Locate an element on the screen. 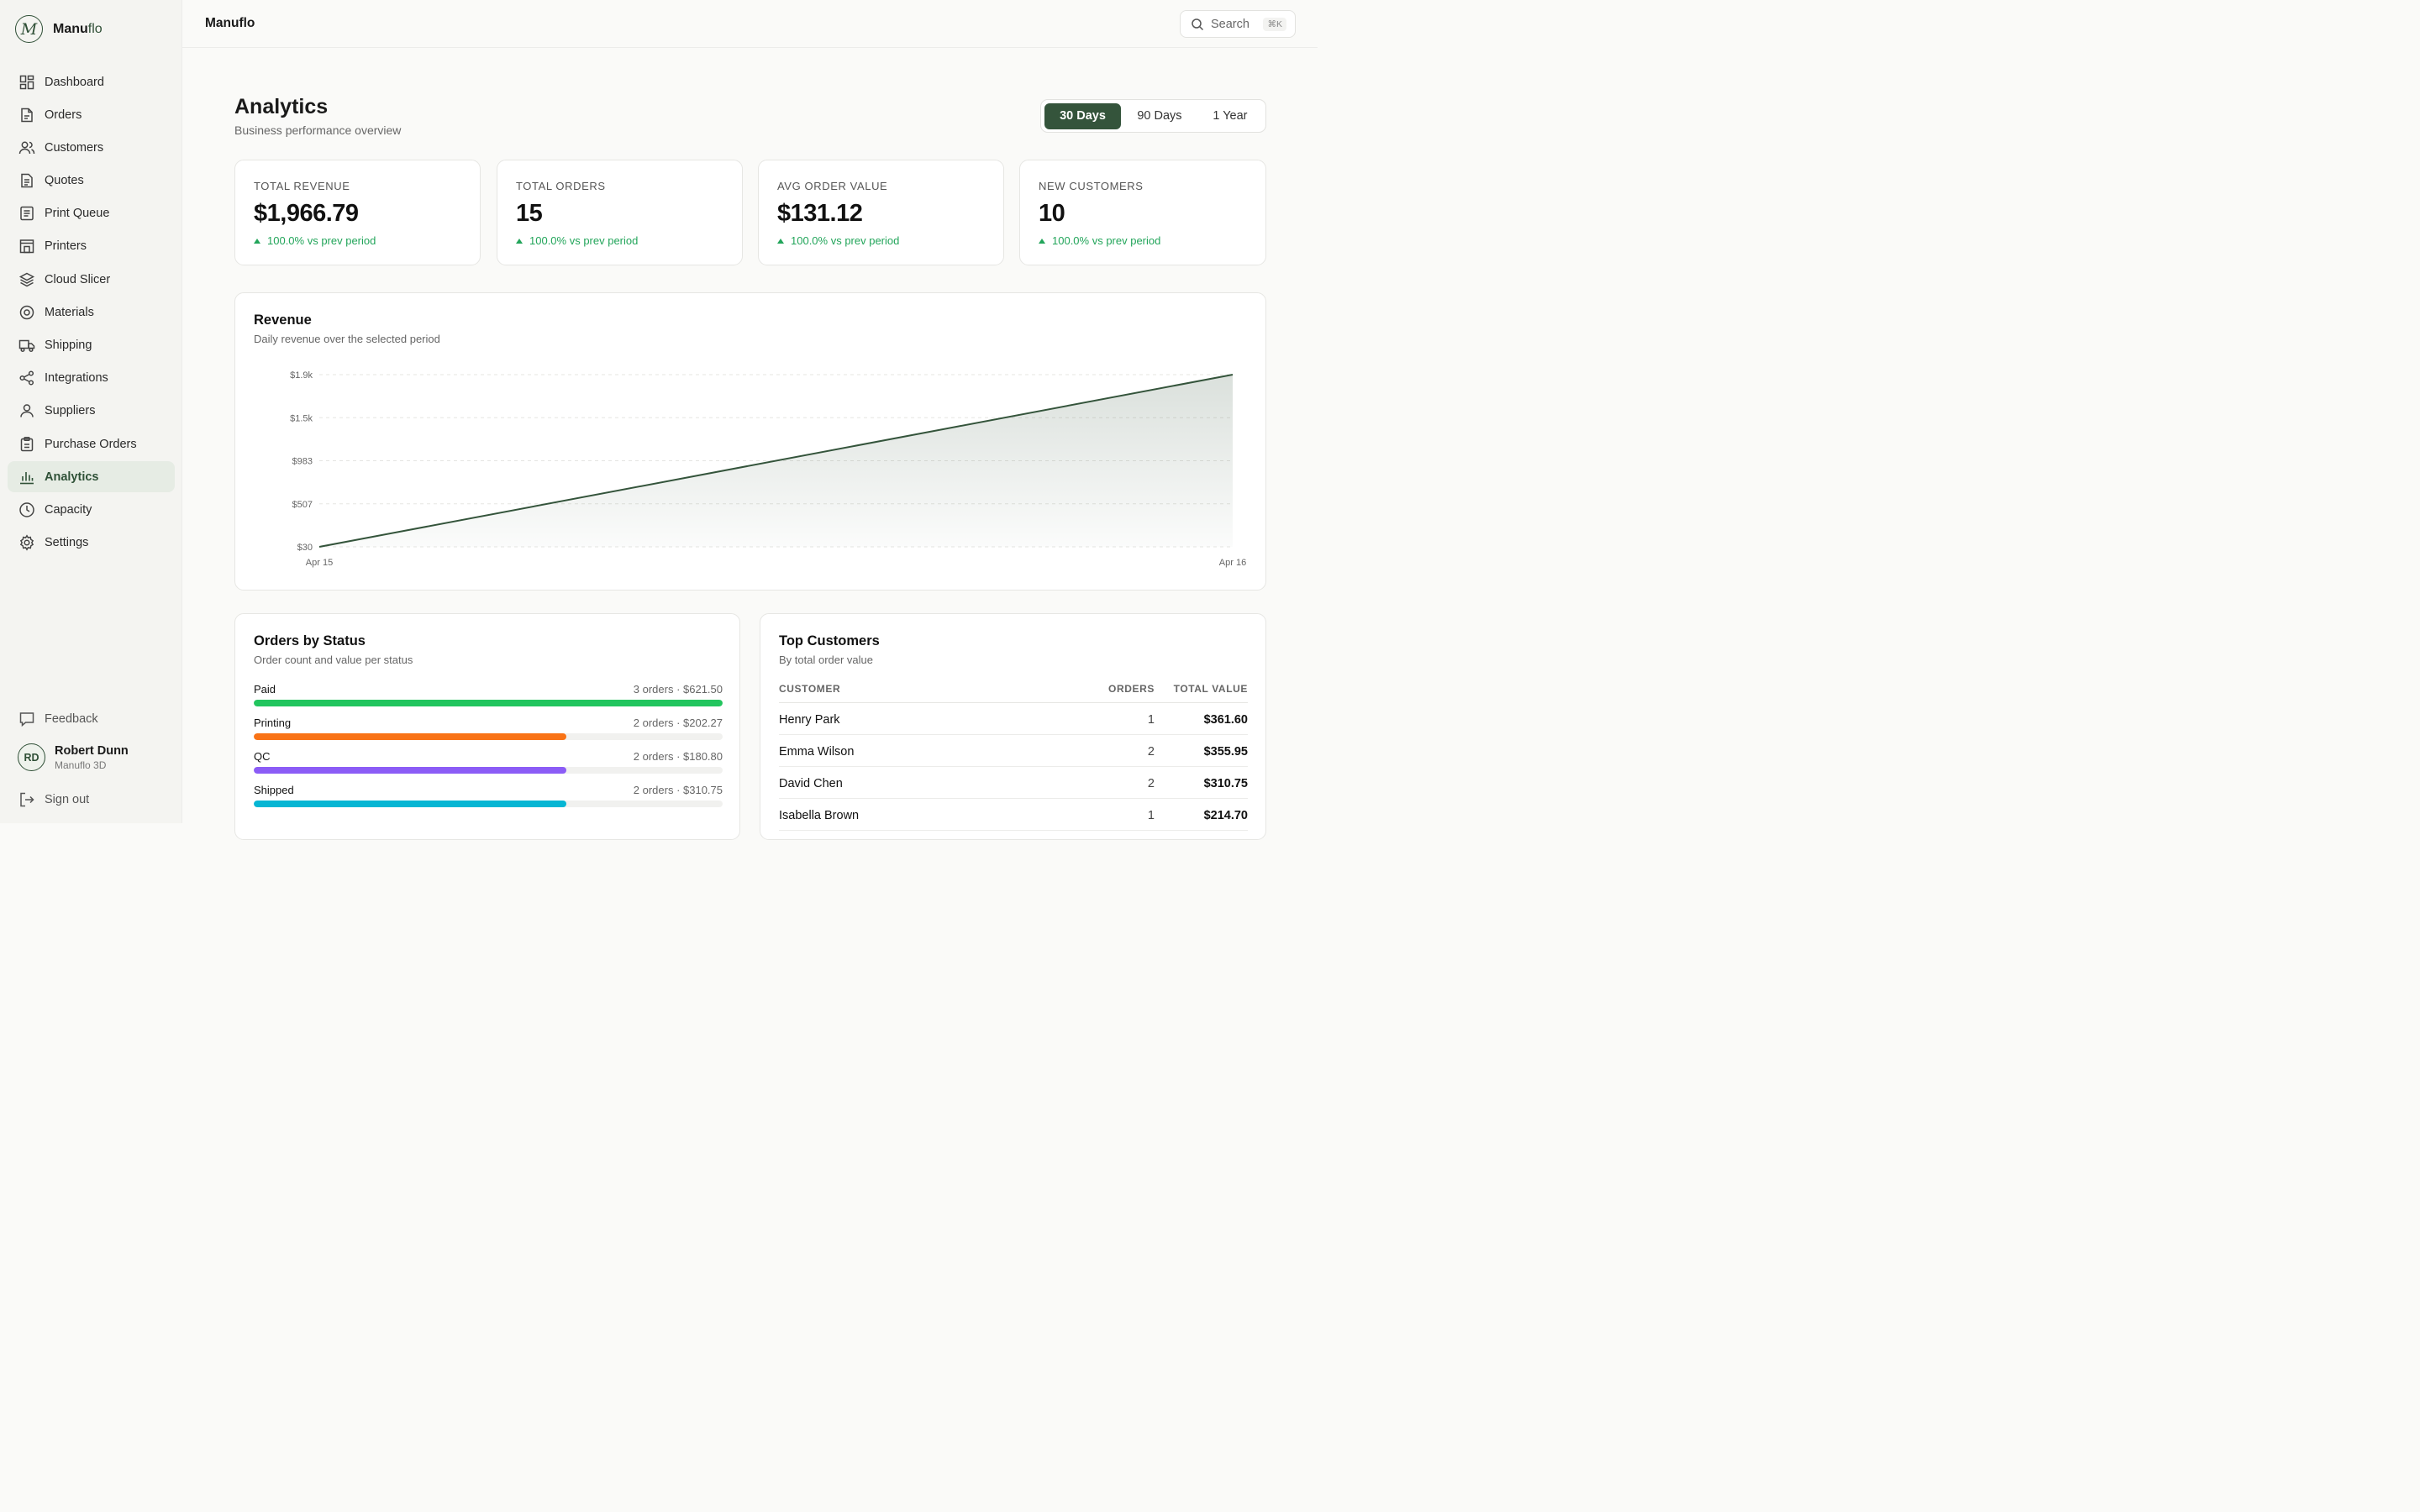 The height and width of the screenshot is (1512, 2420). status-meta: 2 orders · $180.80 is located at coordinates (678, 756).